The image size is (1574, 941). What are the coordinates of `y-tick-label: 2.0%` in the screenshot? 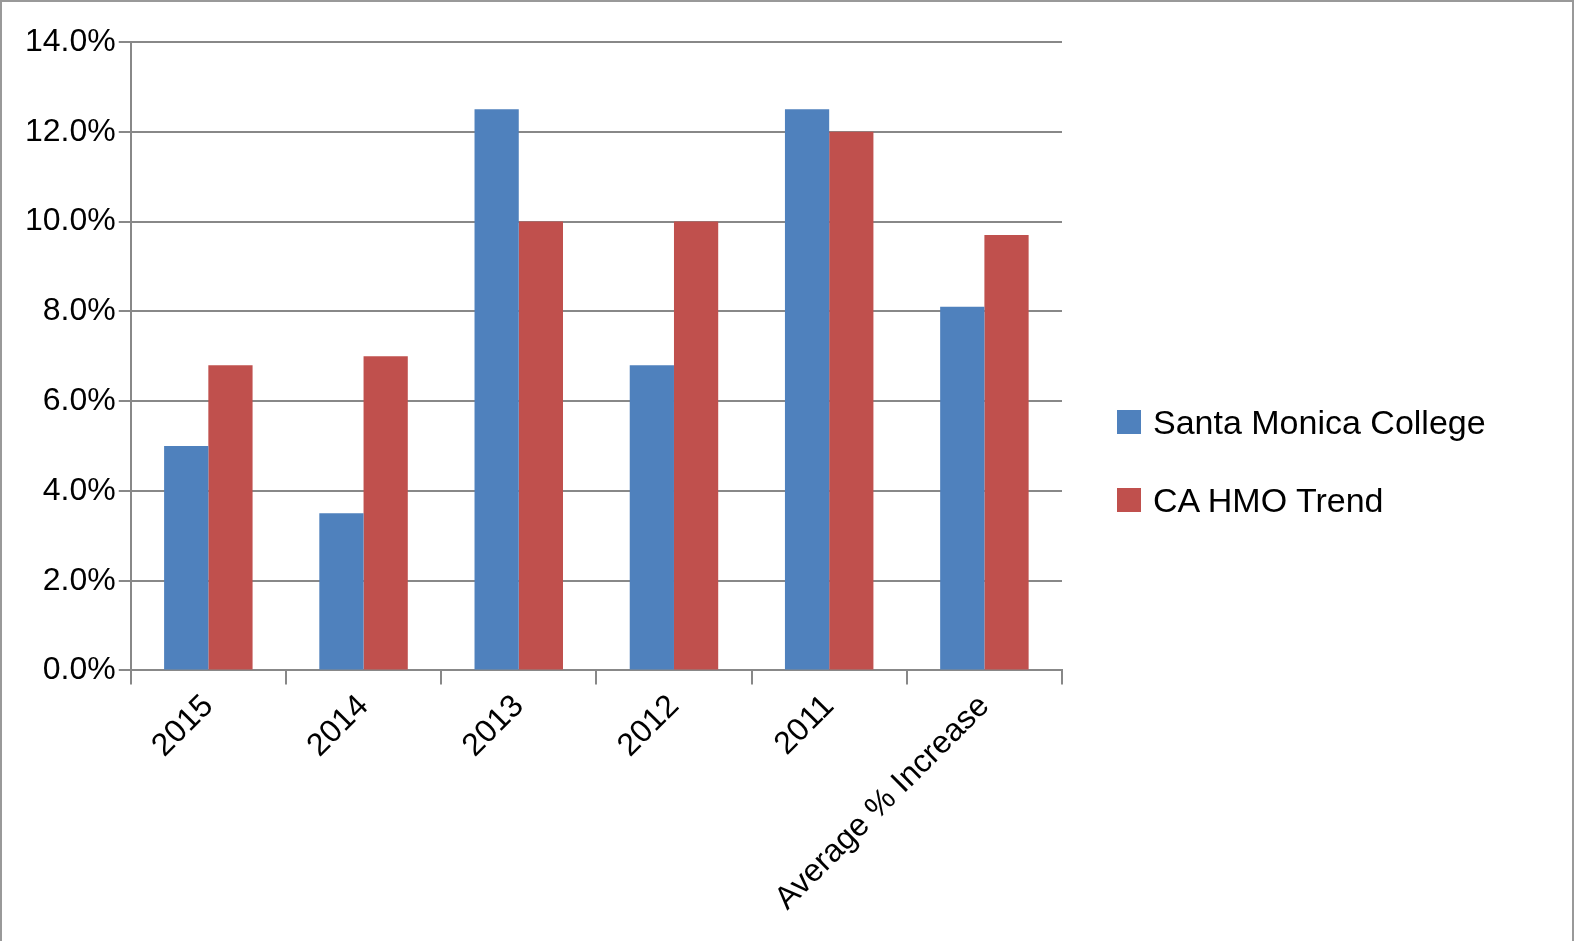 It's located at (79, 578).